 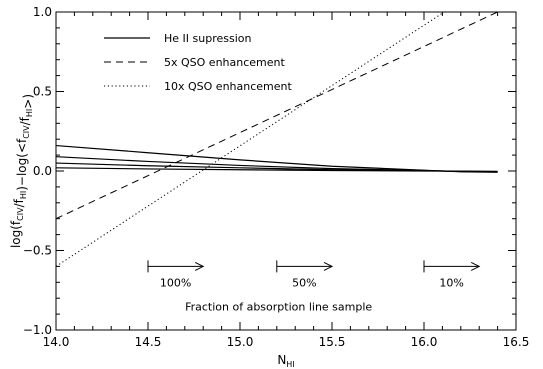 I want to click on series-line-solid, so click(x=277, y=169).